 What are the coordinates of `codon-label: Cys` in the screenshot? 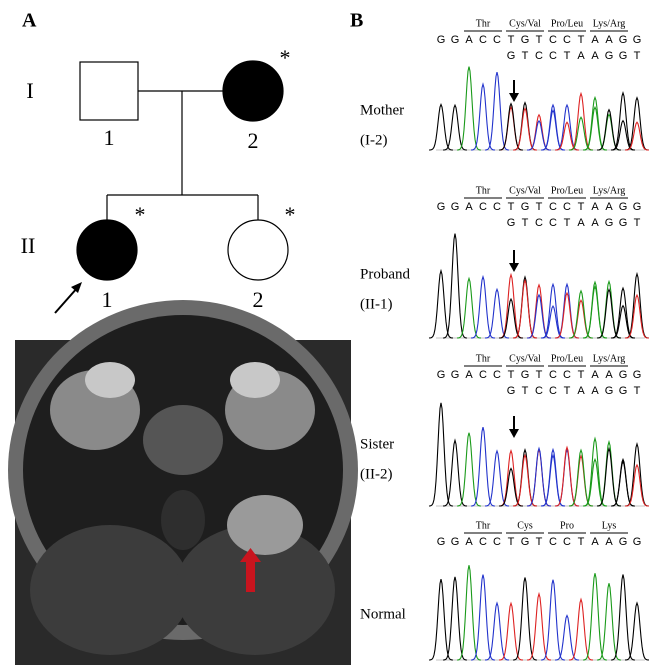 It's located at (525, 525).